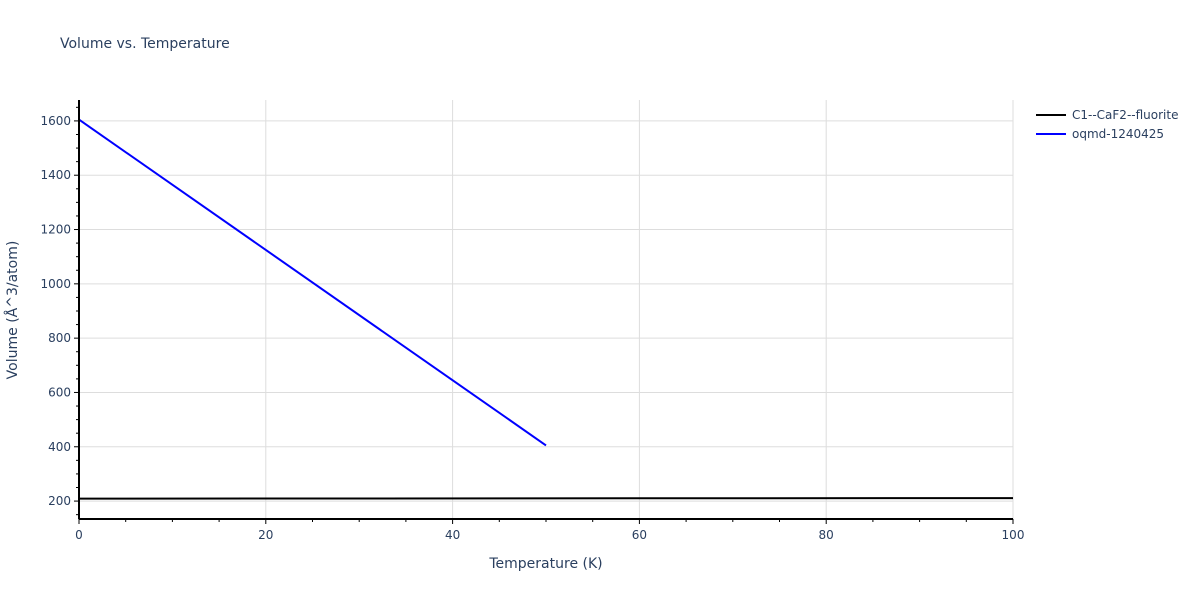 This screenshot has width=1200, height=600. Describe the element at coordinates (59, 501) in the screenshot. I see `y-tick-label: 200` at that location.